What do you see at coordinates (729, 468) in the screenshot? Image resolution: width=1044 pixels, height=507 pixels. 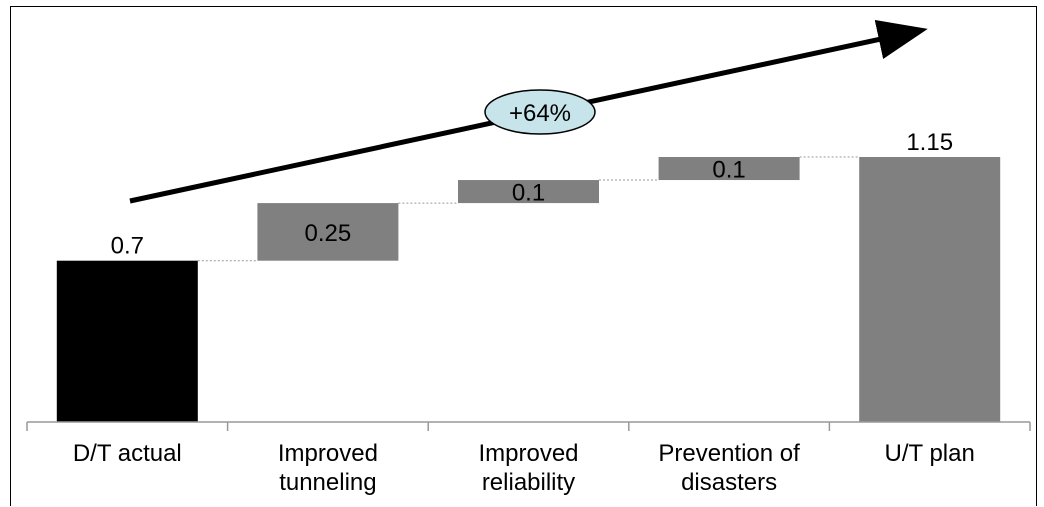 I see `category-label-3: Prevention of disasters` at bounding box center [729, 468].